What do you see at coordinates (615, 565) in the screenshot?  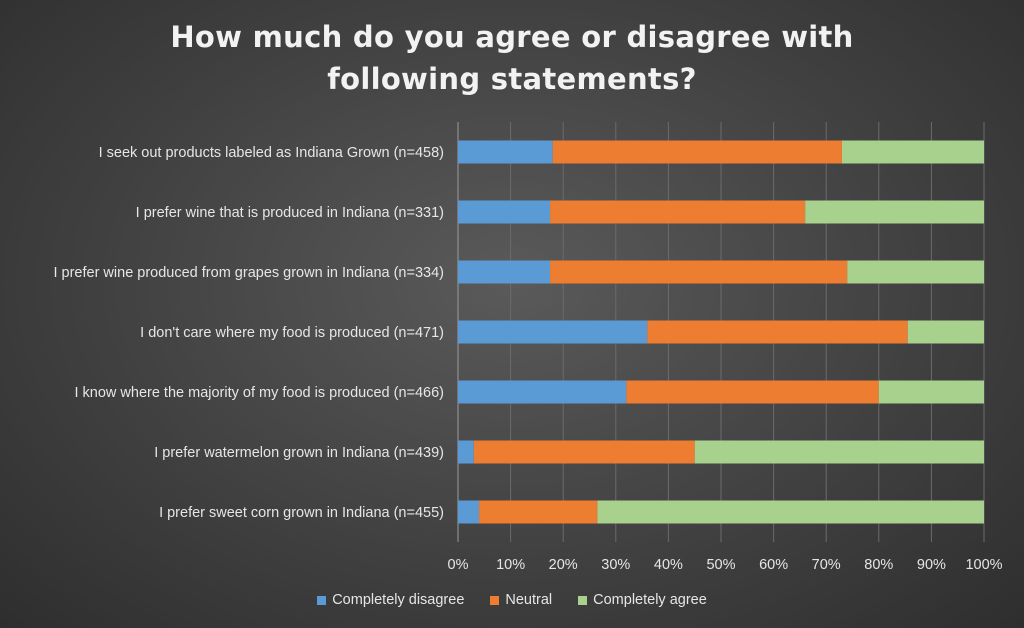 I see `x-tick-label: 30%` at bounding box center [615, 565].